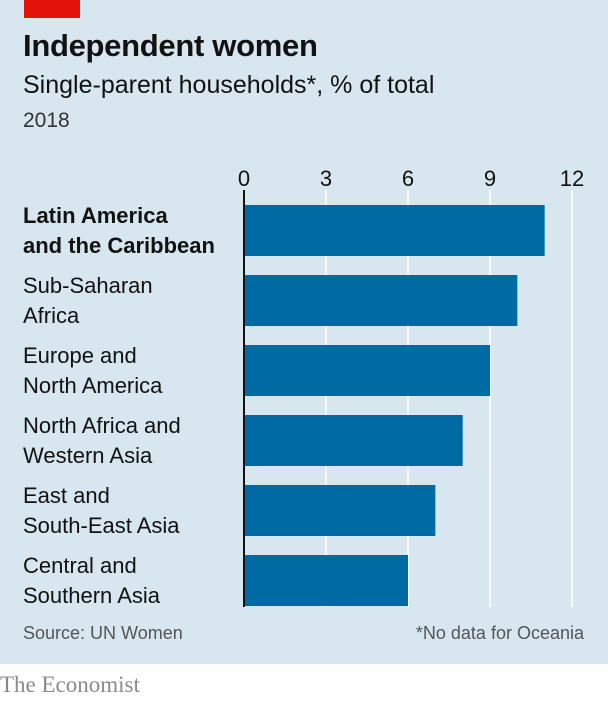  Describe the element at coordinates (408, 178) in the screenshot. I see `x-tick-label: 6` at that location.